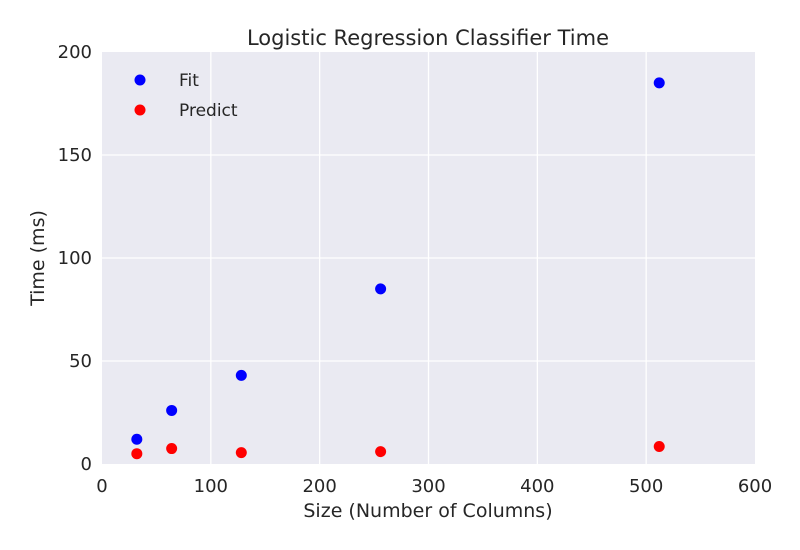  I want to click on y-tick-label: 150, so click(75, 155).